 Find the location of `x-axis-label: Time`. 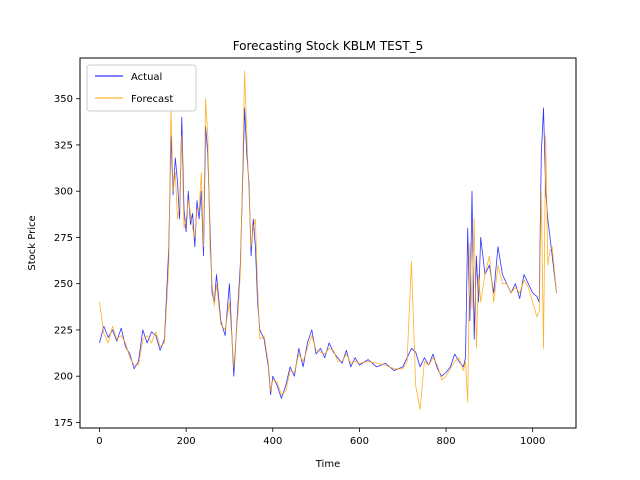

x-axis-label: Time is located at coordinates (327, 464).